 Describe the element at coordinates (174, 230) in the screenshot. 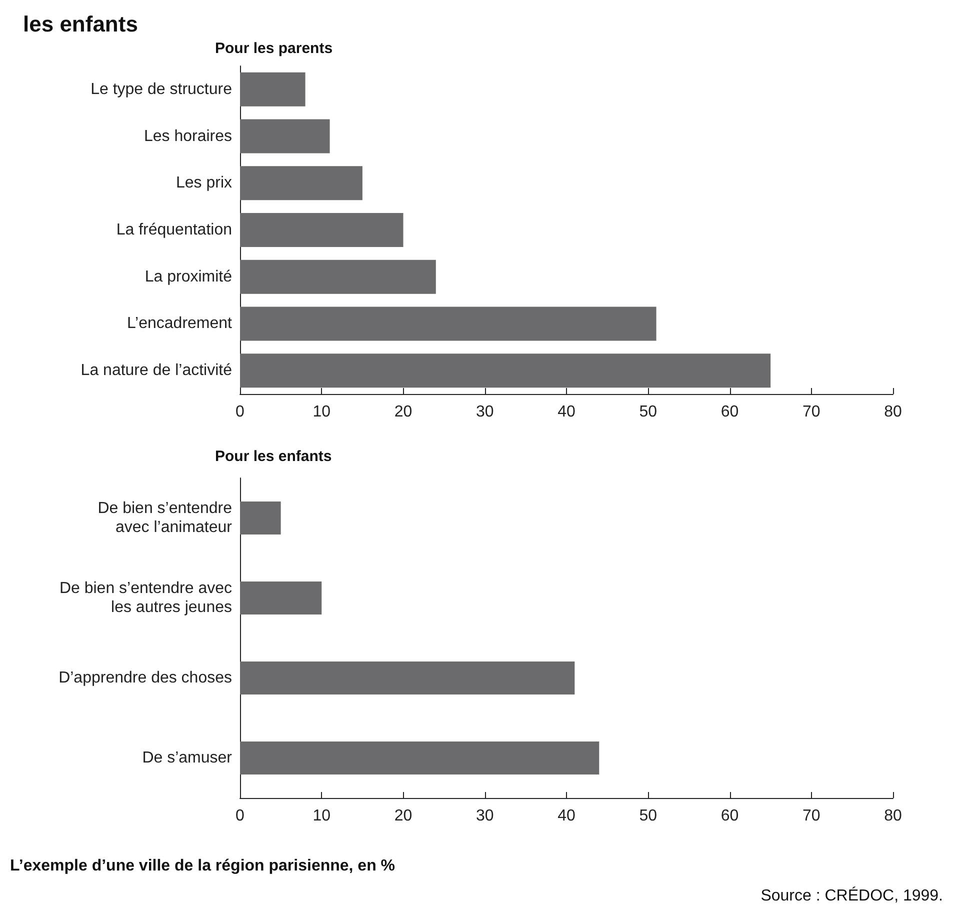

I see `y-tick-label: La fréquentation` at that location.